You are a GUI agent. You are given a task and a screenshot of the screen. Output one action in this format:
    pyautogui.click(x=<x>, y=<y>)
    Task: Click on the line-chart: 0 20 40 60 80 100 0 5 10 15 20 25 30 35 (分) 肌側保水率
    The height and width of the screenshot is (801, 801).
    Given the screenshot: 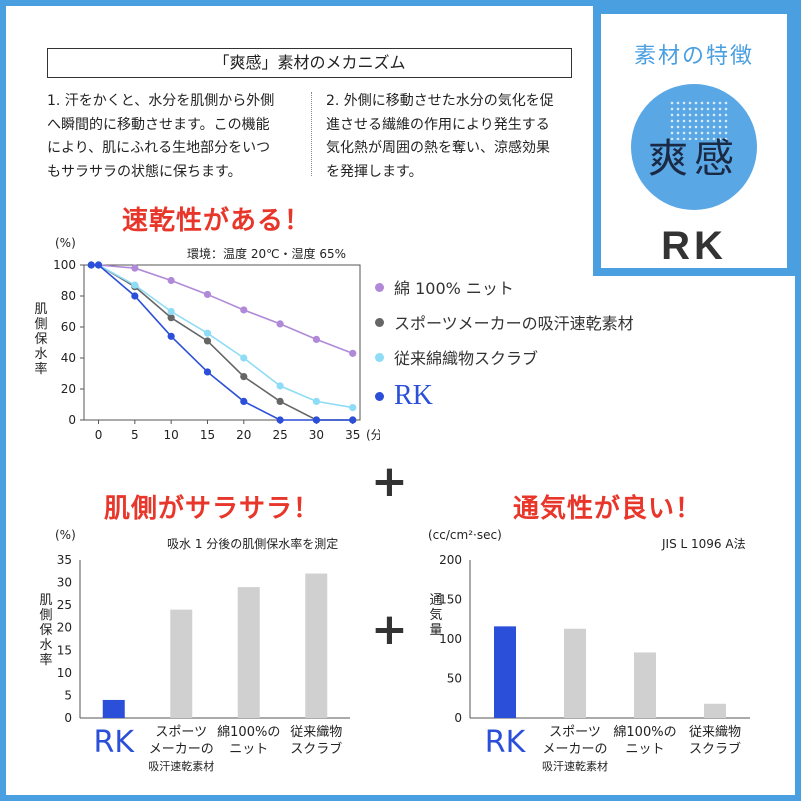 What is the action you would take?
    pyautogui.click(x=207, y=350)
    